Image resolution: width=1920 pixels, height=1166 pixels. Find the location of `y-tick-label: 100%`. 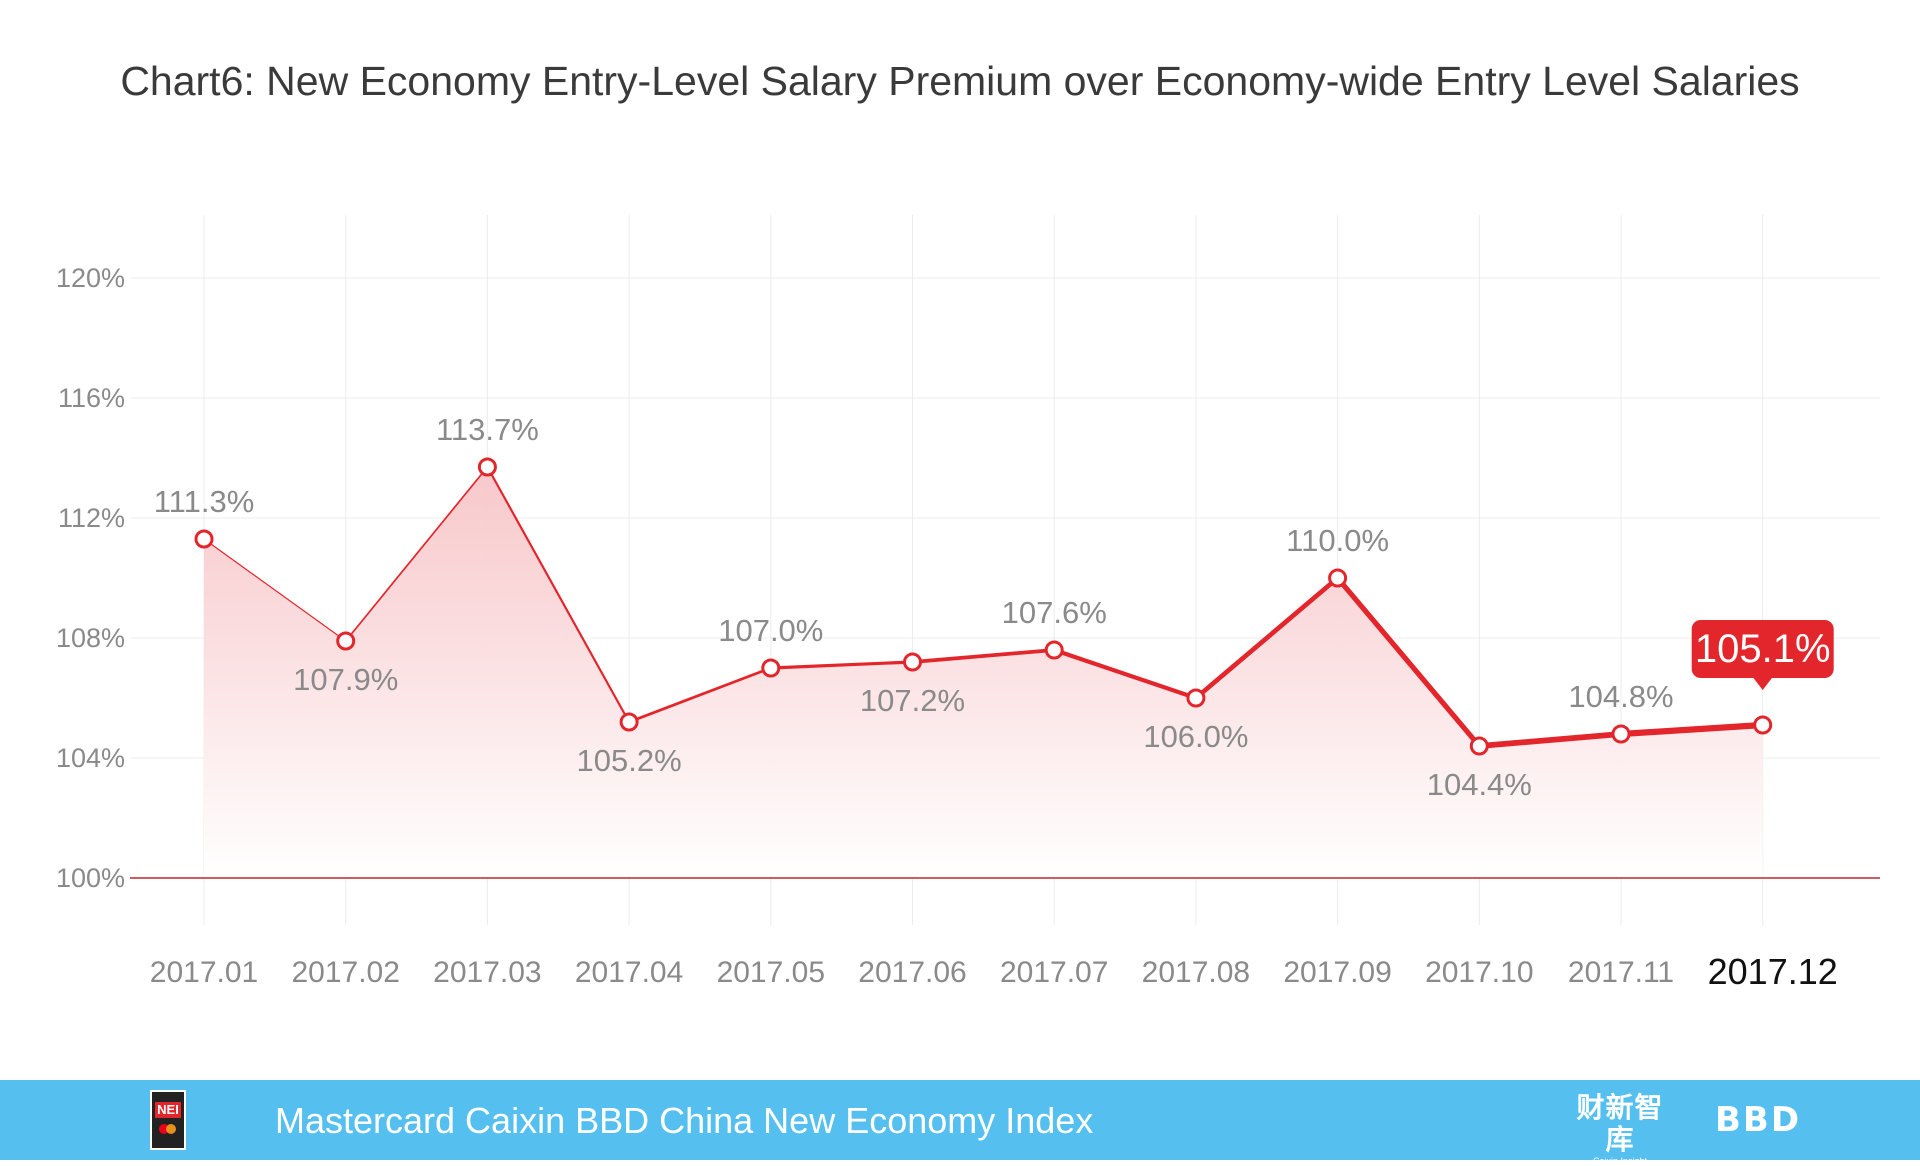

y-tick-label: 100% is located at coordinates (90, 878).